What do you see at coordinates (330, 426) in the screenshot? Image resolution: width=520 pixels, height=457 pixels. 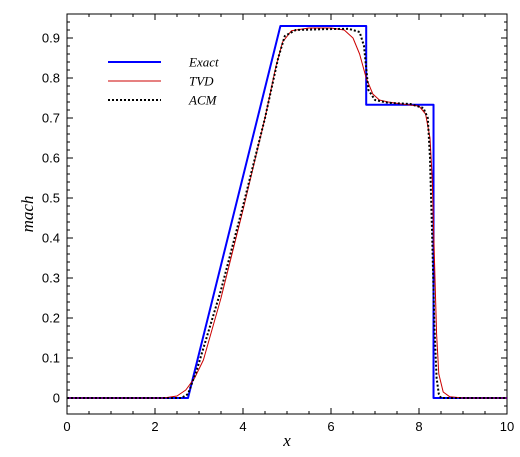 I see `x-tick-label: 6` at bounding box center [330, 426].